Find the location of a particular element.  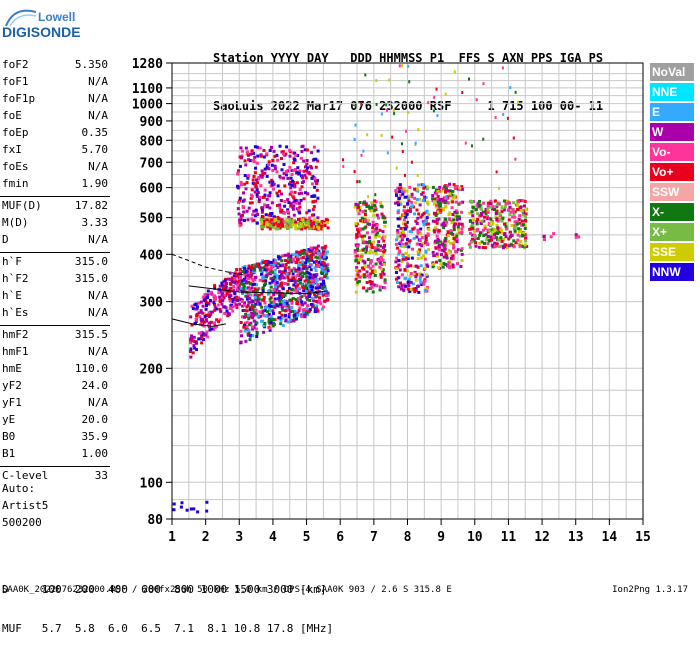

y-tick-label: 600 is located at coordinates (152, 189).